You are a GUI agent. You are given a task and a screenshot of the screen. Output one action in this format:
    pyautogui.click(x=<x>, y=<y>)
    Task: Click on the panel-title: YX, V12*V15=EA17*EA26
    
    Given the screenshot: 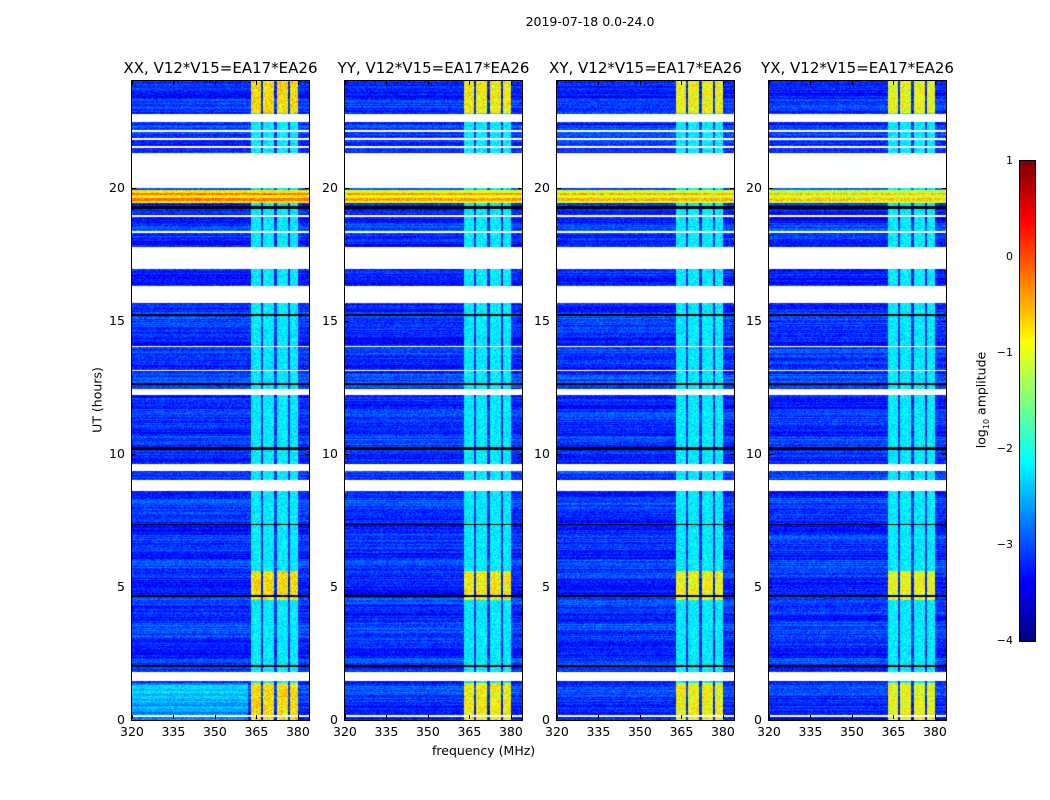 What is the action you would take?
    pyautogui.click(x=857, y=68)
    